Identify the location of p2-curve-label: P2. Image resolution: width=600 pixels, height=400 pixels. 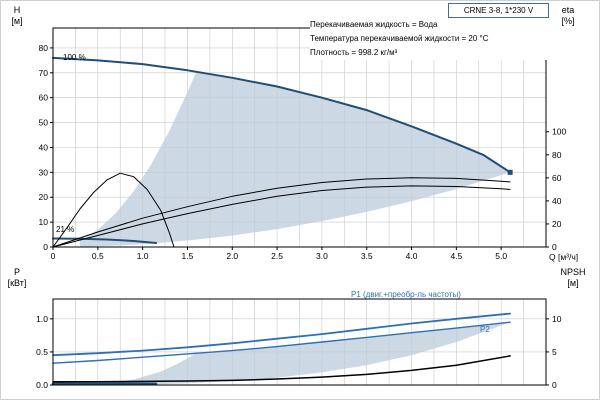
(485, 329).